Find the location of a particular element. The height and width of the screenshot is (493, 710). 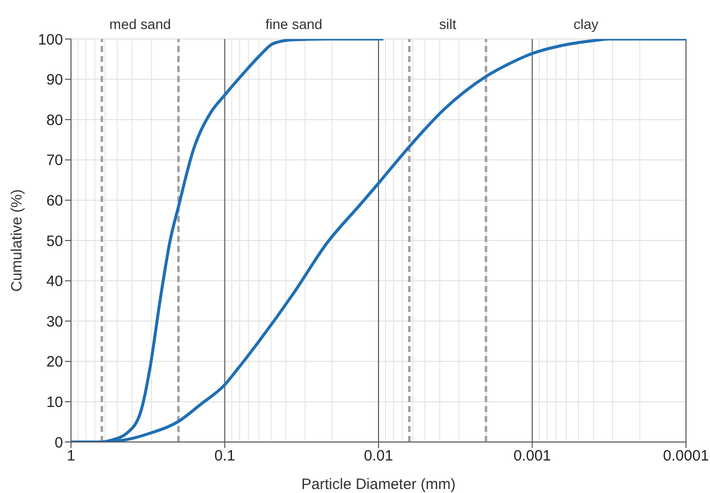

y-tick-label: 10 is located at coordinates (54, 403).